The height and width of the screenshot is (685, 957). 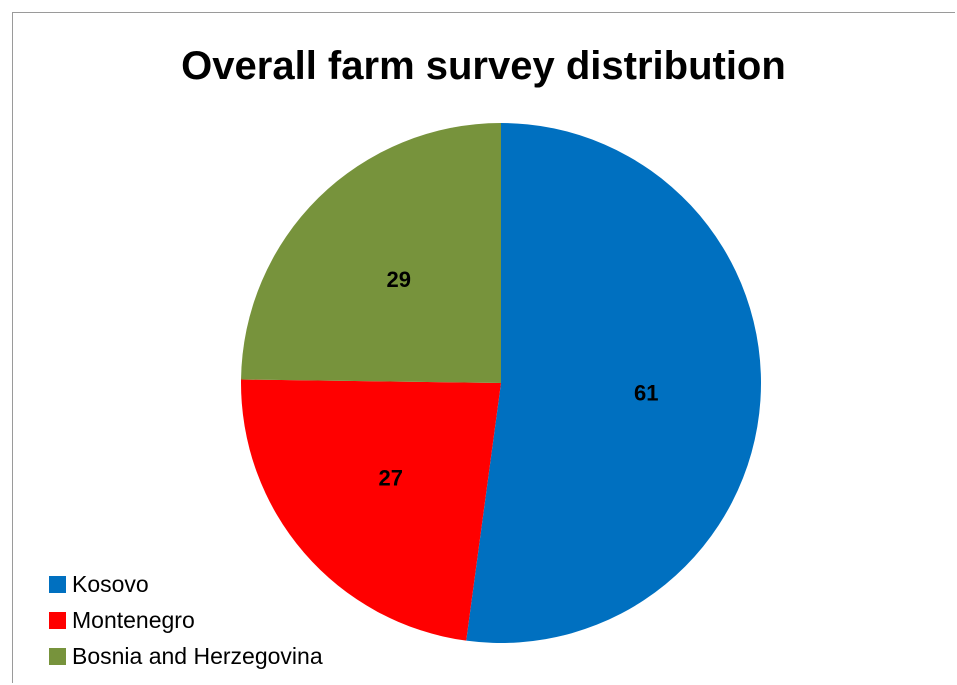 I want to click on data-label: 27, so click(x=390, y=478).